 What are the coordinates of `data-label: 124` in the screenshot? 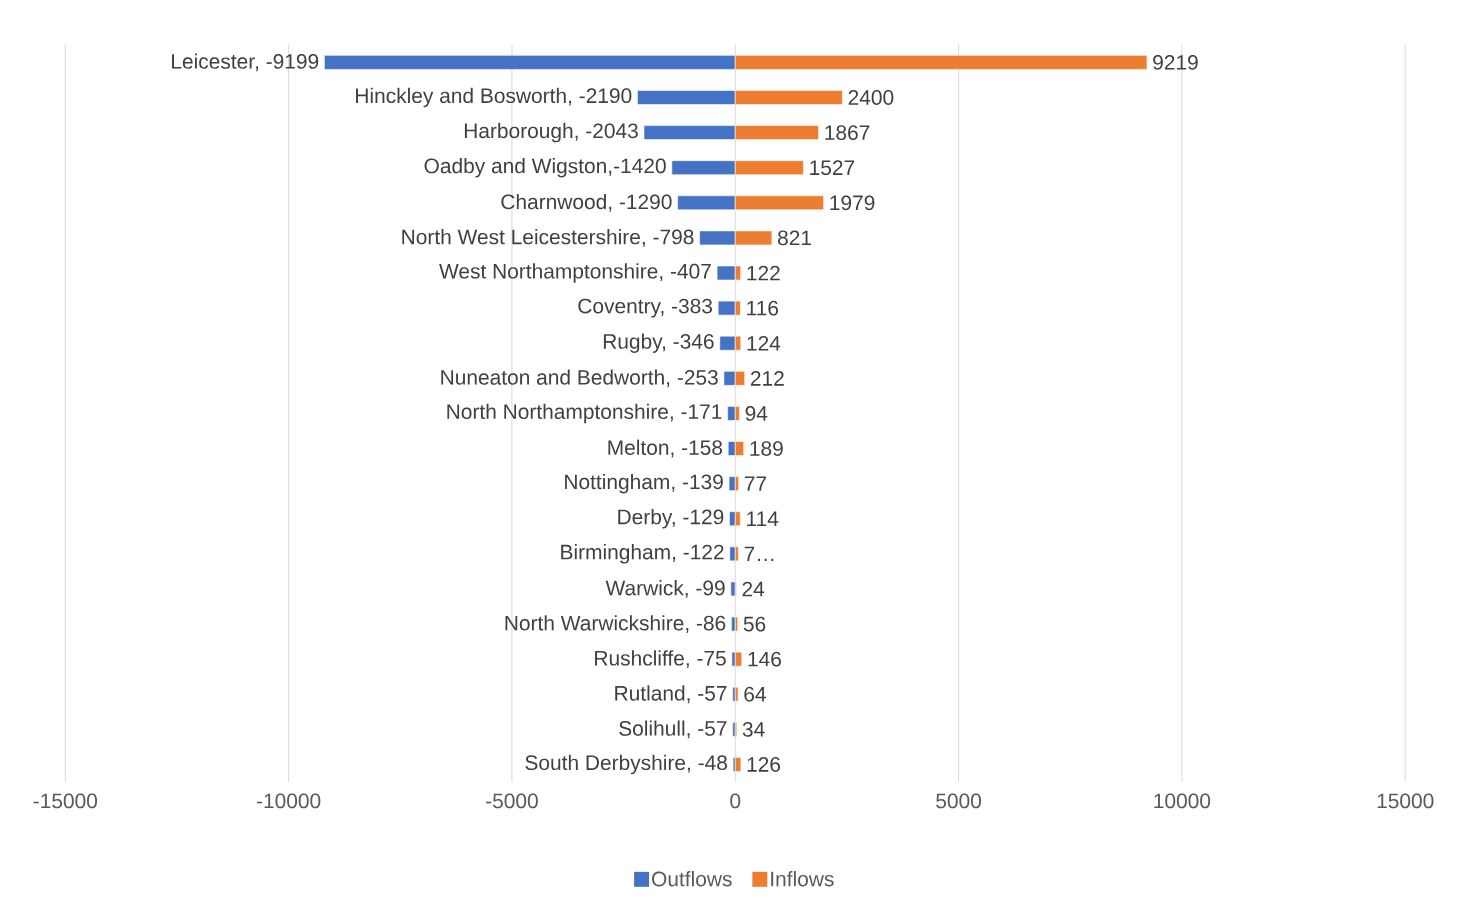 It's located at (764, 343).